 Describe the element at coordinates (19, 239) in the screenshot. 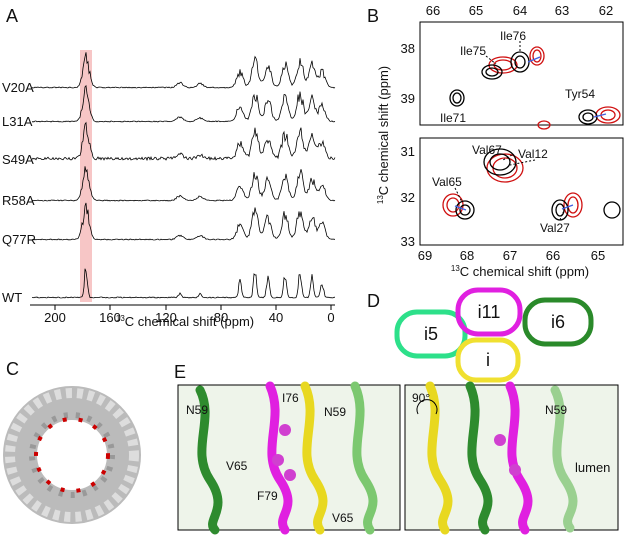

I see `row-label: Q77R` at that location.